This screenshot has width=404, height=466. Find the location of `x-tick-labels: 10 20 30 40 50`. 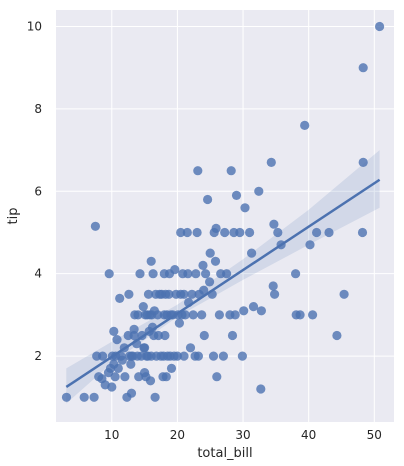

x-tick-labels: 10 20 30 40 50 is located at coordinates (243, 435).